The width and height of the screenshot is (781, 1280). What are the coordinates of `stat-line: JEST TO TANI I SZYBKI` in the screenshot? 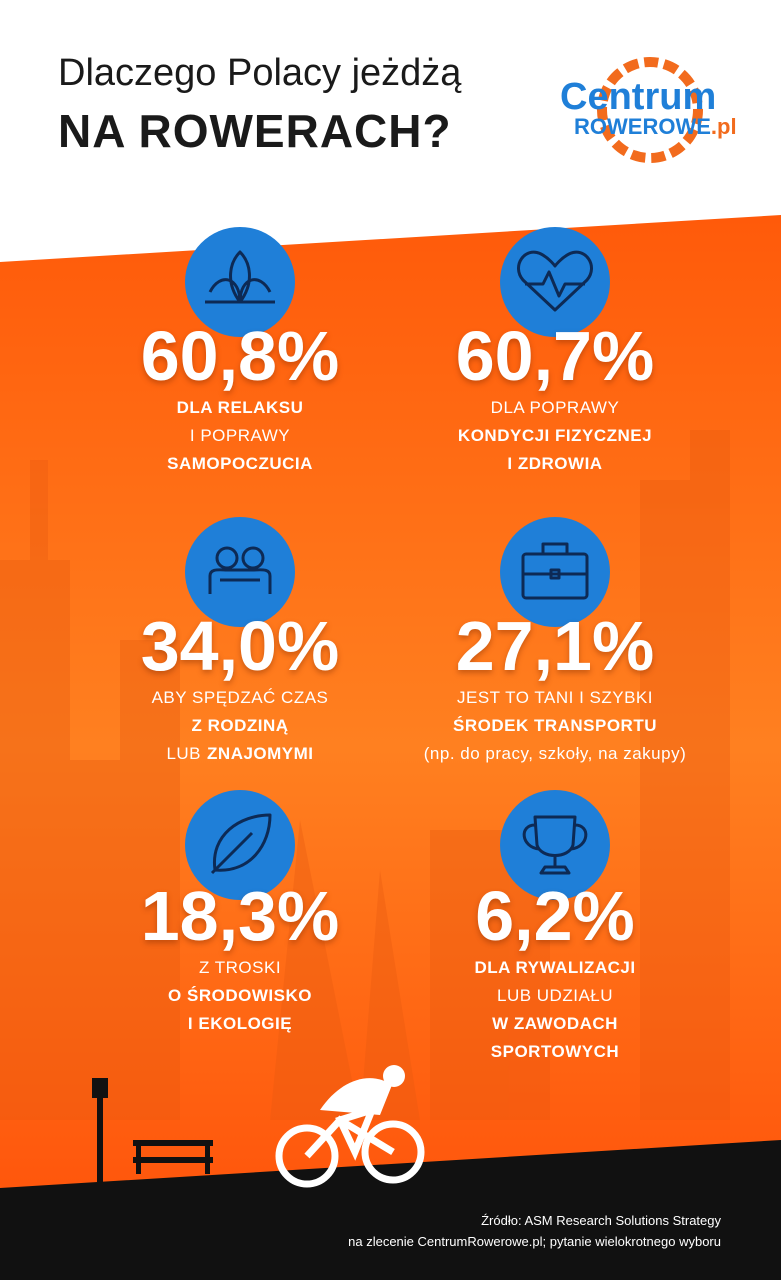 It's located at (555, 698).